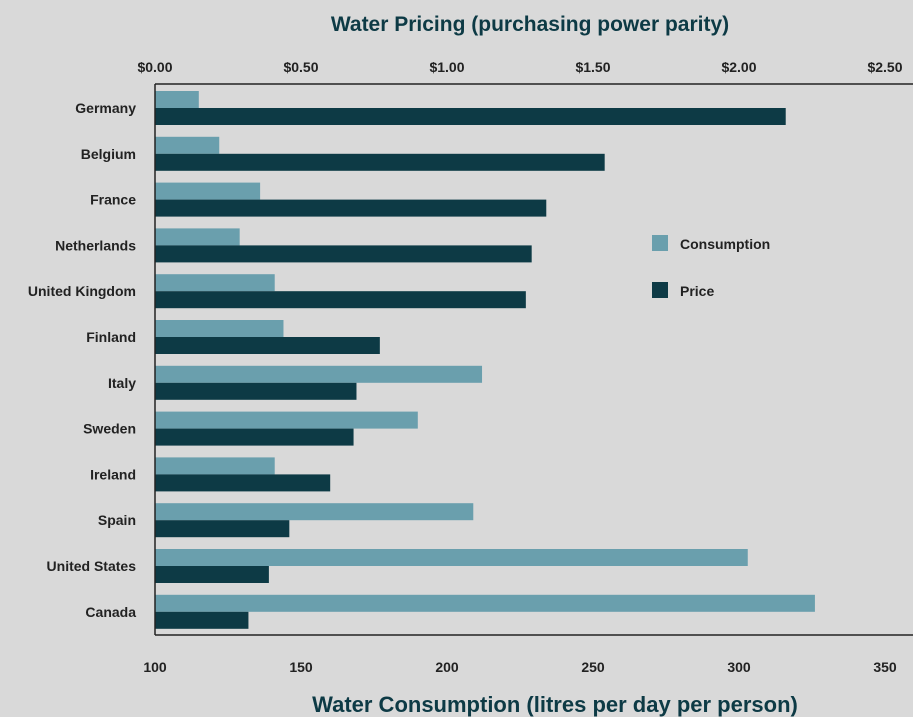 This screenshot has height=717, width=913. I want to click on category-label: United Kingdom, so click(82, 291).